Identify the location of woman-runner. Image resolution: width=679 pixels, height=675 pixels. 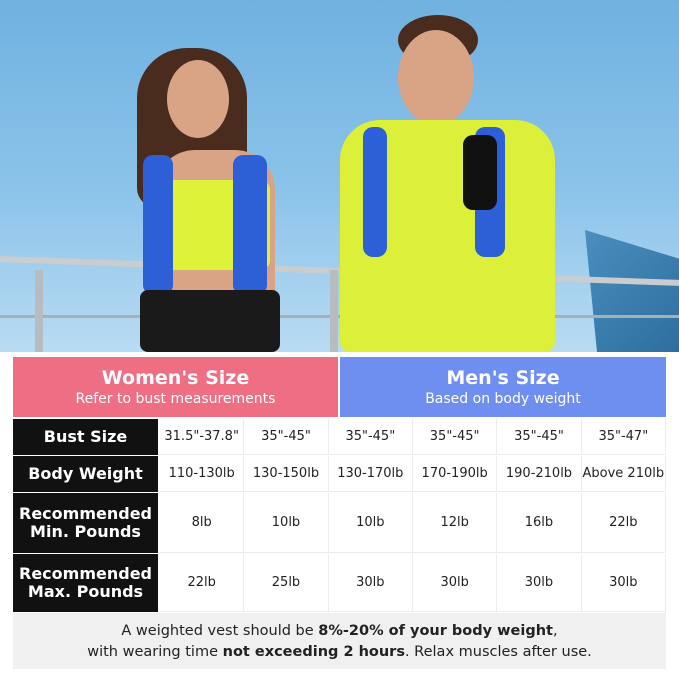
(225, 196).